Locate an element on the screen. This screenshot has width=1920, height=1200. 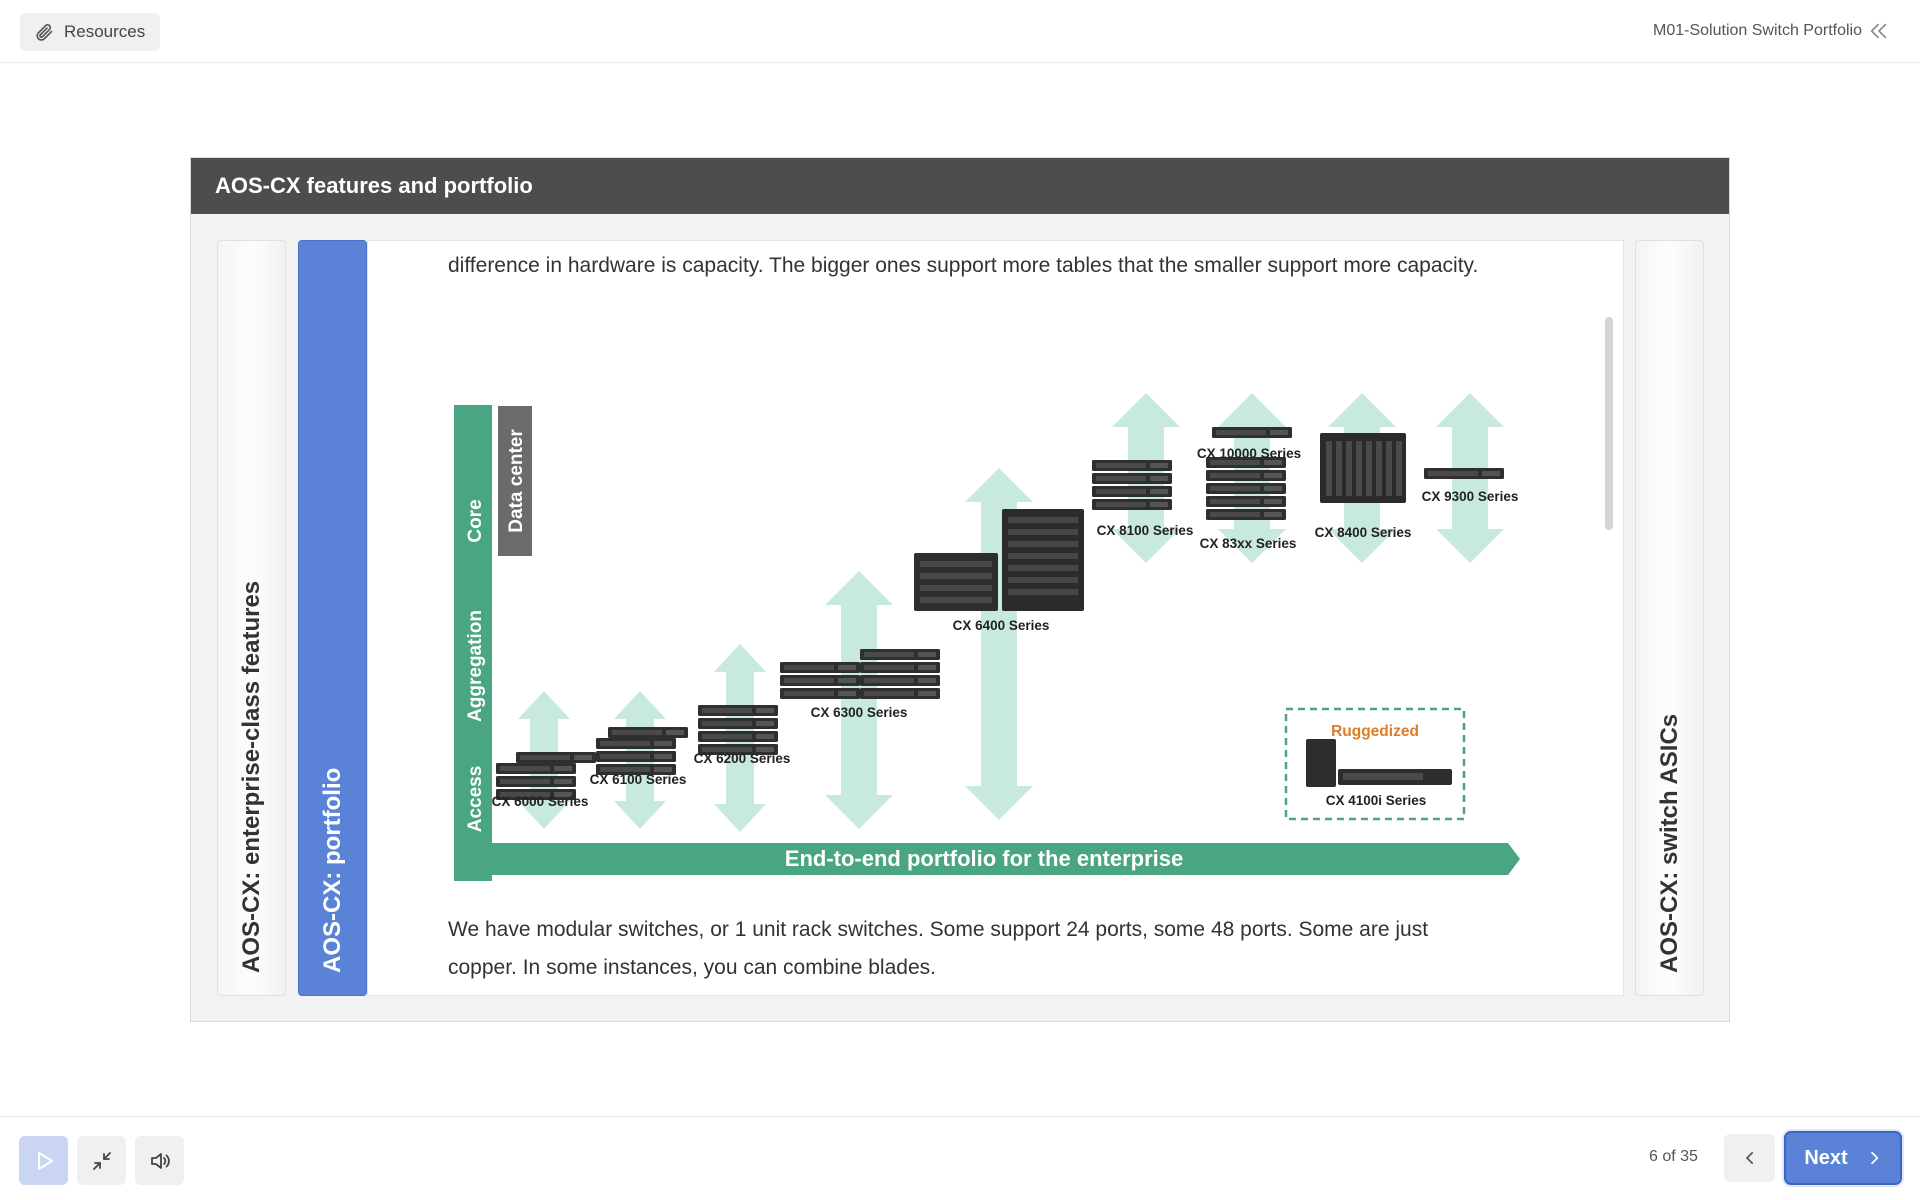
tab-label: AOS-CX: portfolio is located at coordinates (332, 870).